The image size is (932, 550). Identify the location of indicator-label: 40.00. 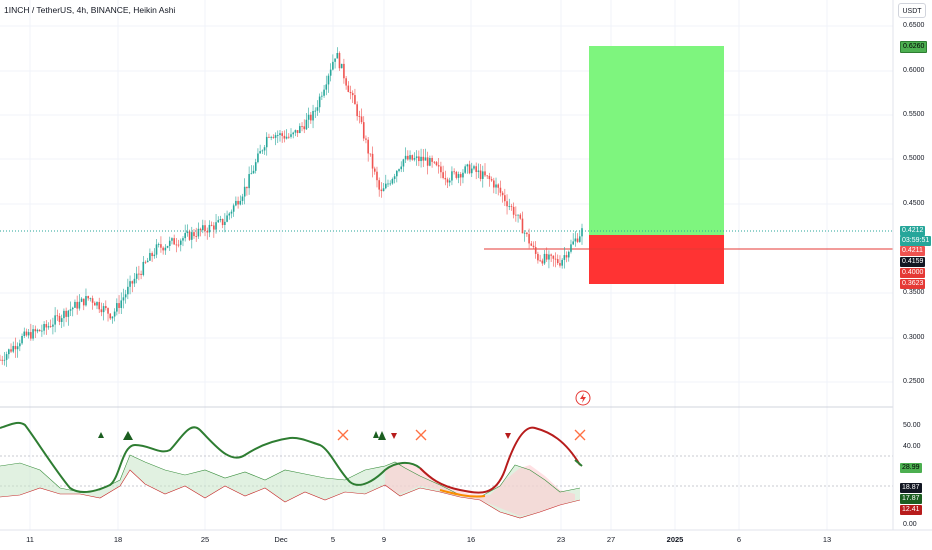
(912, 446).